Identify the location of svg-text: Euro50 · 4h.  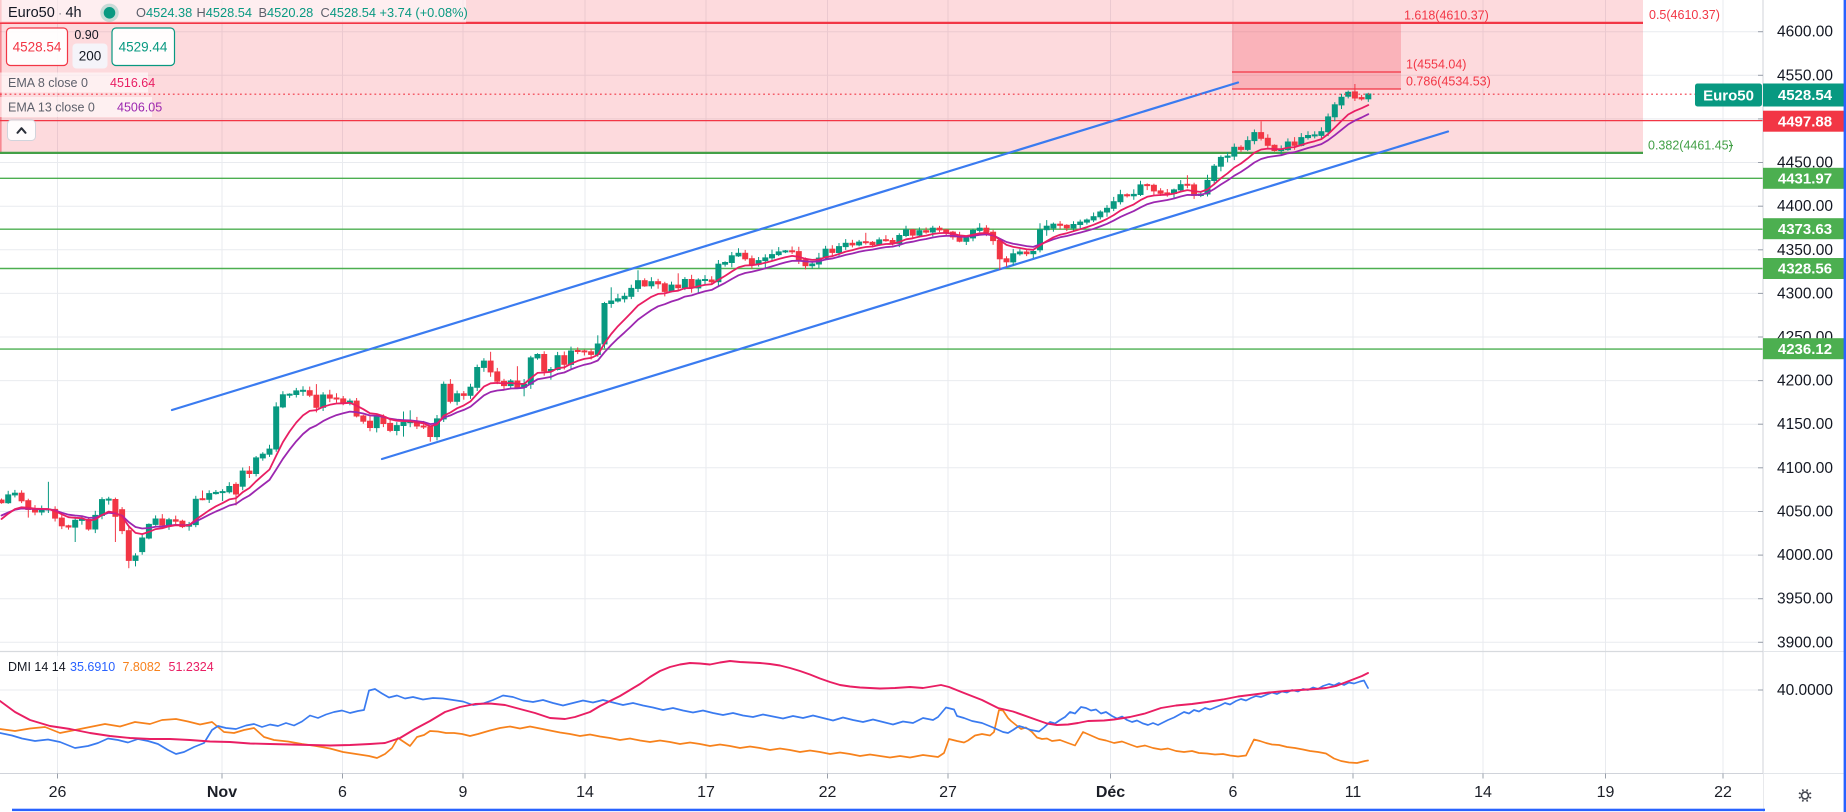
(45, 13).